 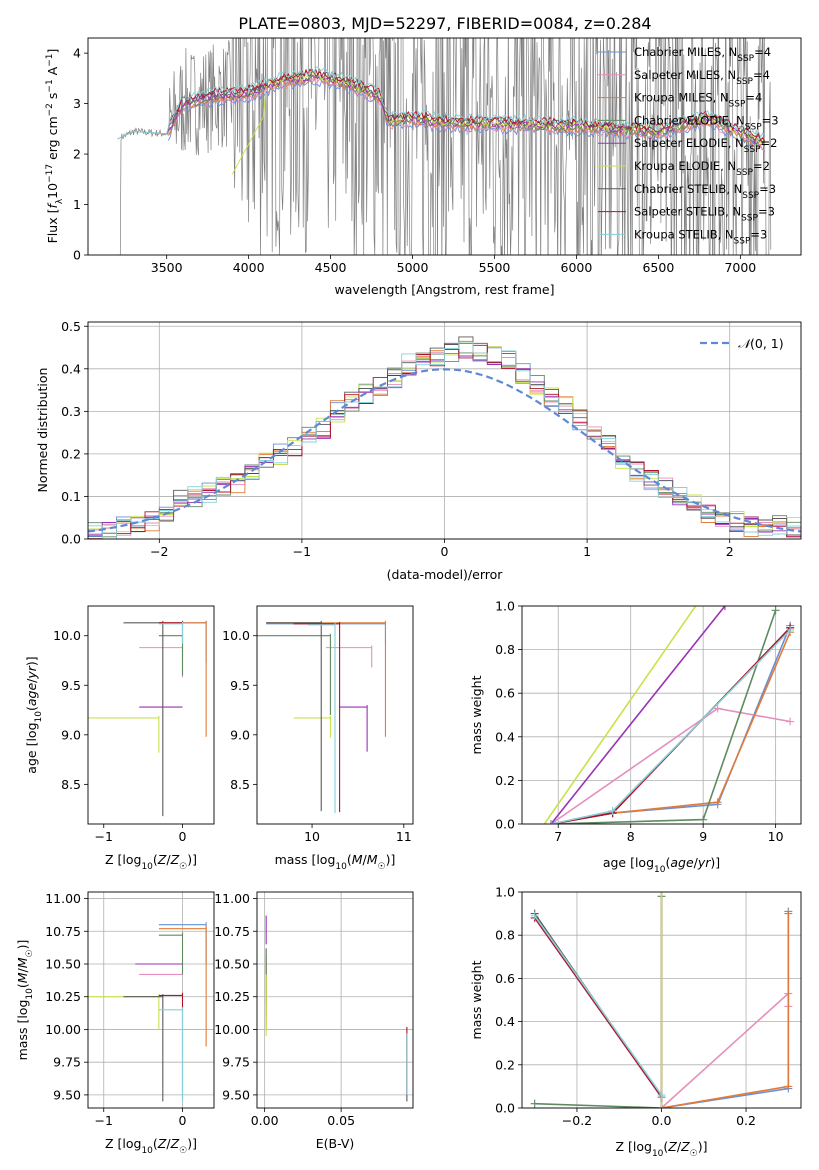 What do you see at coordinates (700, 236) in the screenshot?
I see `legend-label: Kroupa STELIB, NSSP=3` at bounding box center [700, 236].